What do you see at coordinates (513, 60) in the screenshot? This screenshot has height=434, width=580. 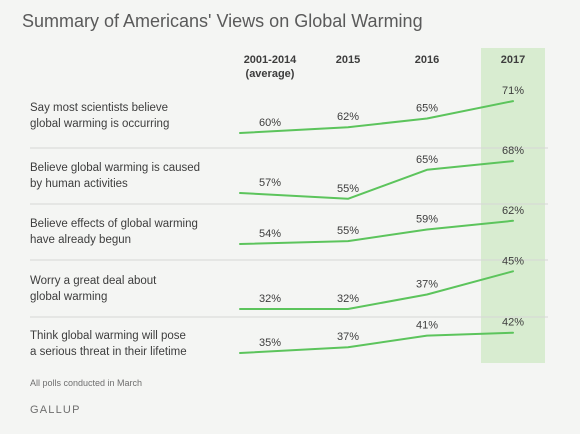 I see `column-header: 2017` at bounding box center [513, 60].